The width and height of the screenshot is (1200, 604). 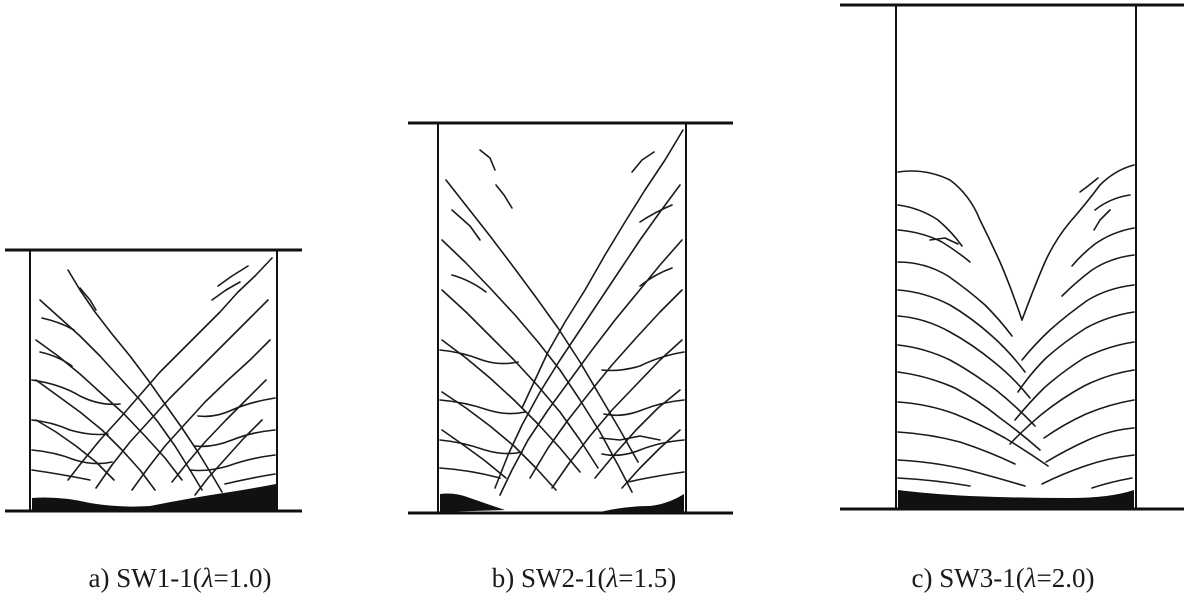 I want to click on caption-sw2-1: b) SW2-1(λ=1.5), so click(x=584, y=578).